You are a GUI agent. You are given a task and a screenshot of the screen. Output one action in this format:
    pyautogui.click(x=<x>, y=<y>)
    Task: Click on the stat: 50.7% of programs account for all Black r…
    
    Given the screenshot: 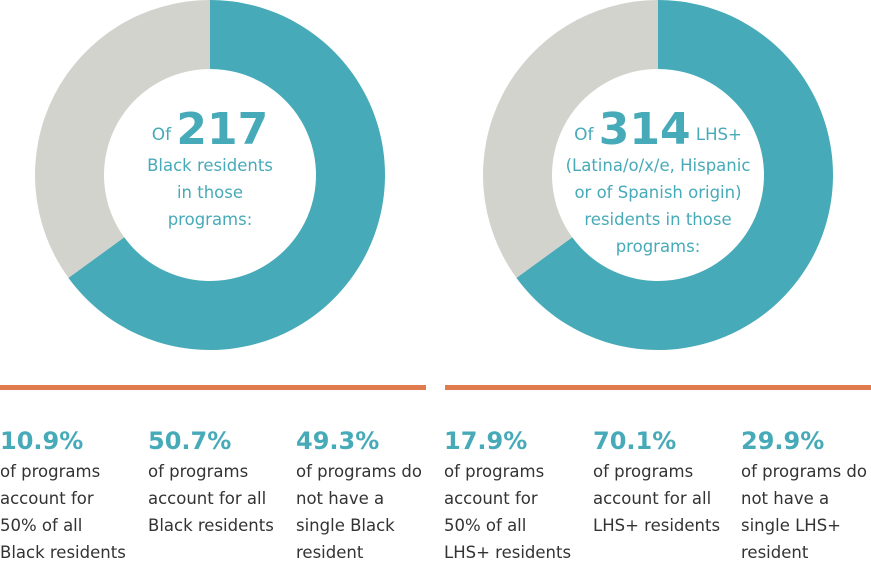 What is the action you would take?
    pyautogui.click(x=213, y=481)
    